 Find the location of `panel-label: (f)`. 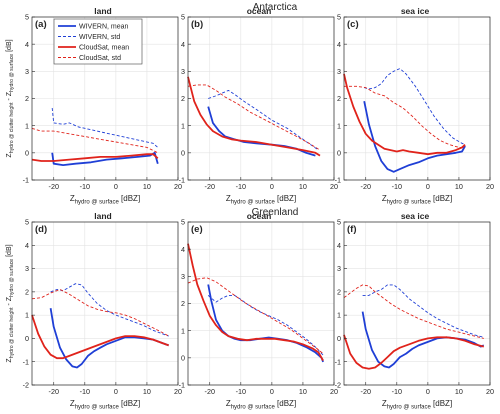

panel-label: (f) is located at coordinates (352, 229).